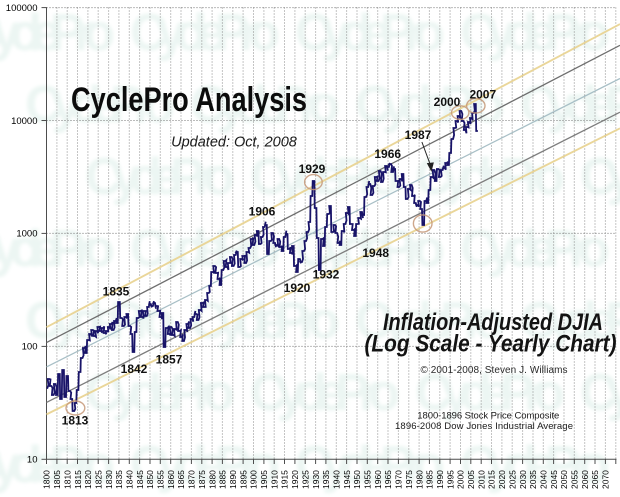 Image resolution: width=620 pixels, height=497 pixels. Describe the element at coordinates (440, 479) in the screenshot. I see `svg-text: 1990` at that location.